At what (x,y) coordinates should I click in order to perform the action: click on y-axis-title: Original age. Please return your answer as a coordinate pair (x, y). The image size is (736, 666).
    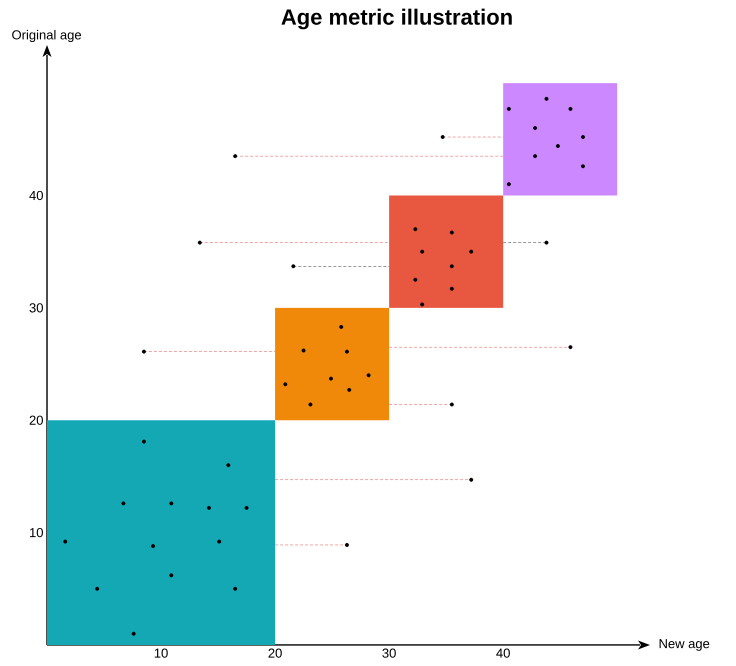
    Looking at the image, I should click on (47, 36).